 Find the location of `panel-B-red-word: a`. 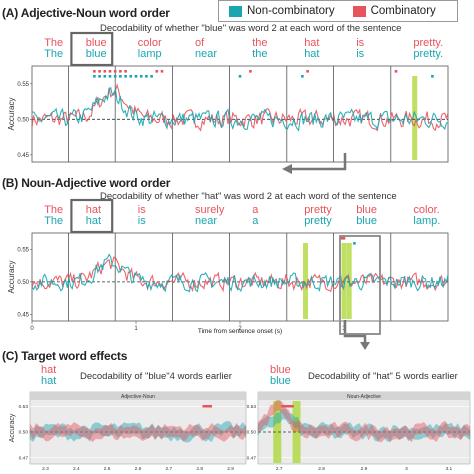

panel-B-red-word: a is located at coordinates (255, 210).